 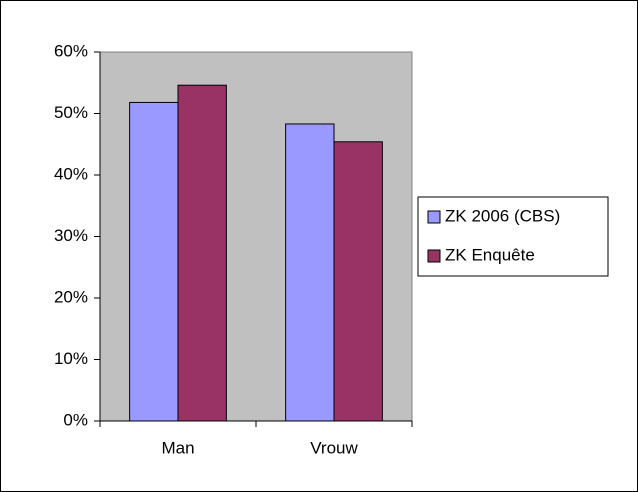 I want to click on y-tick-label: 50%, so click(x=71, y=112).